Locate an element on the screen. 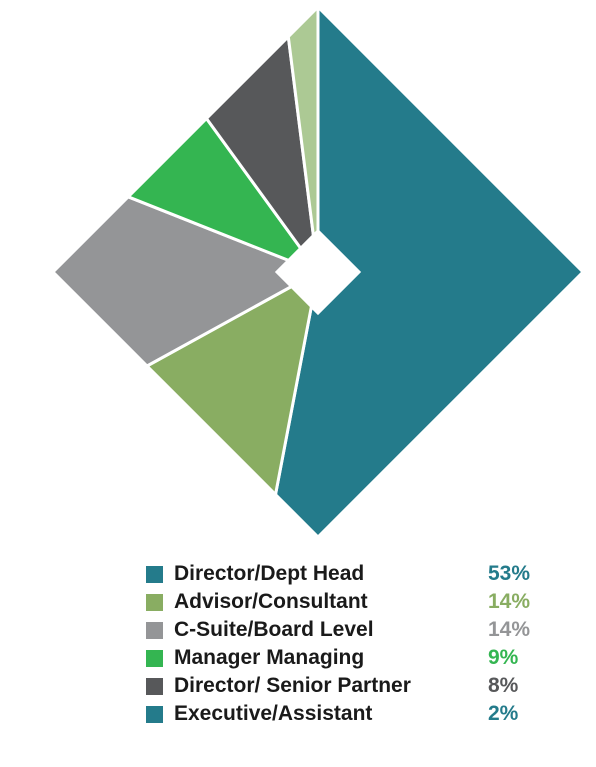 This screenshot has height=767, width=596. legend-label: Director/ Senior Partner is located at coordinates (292, 685).